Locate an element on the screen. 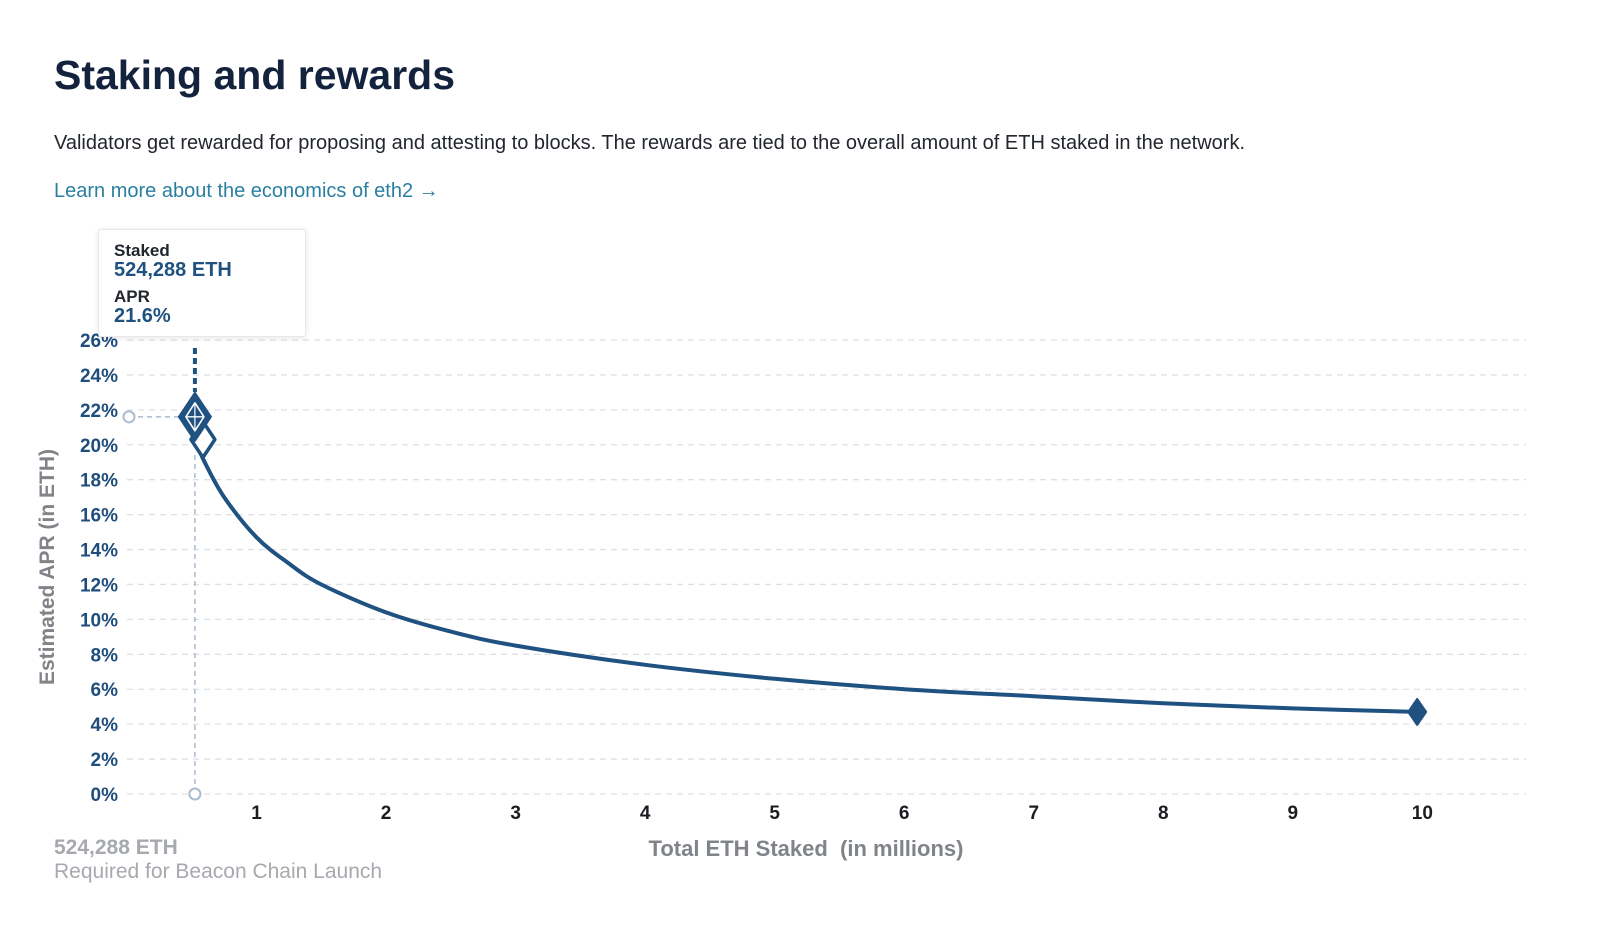 Image resolution: width=1600 pixels, height=930 pixels. x-tick-label: 1 is located at coordinates (256, 813).